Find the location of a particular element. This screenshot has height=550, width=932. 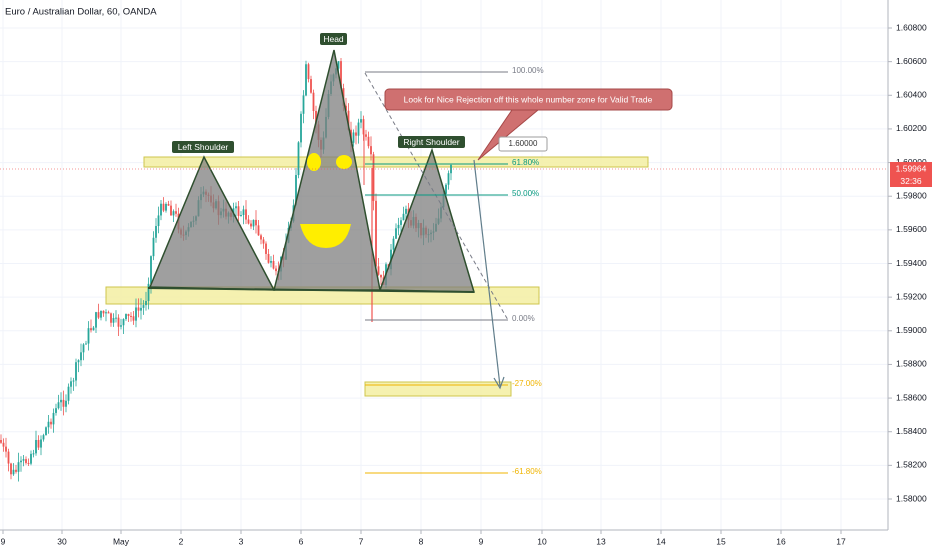

y-tick-label: 1.59000 is located at coordinates (911, 330).